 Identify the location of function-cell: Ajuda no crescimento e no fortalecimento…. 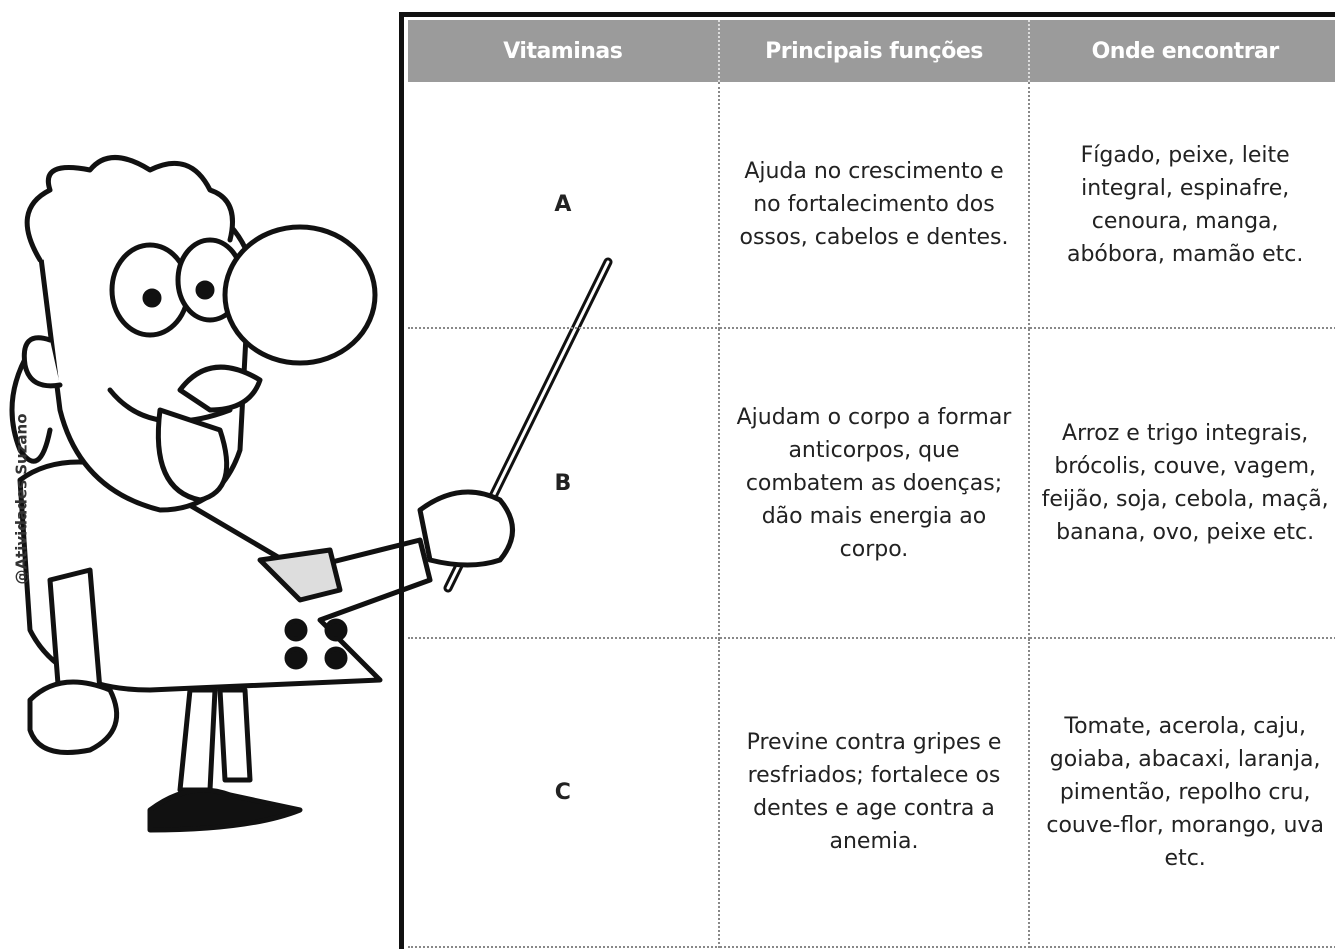
(874, 206).